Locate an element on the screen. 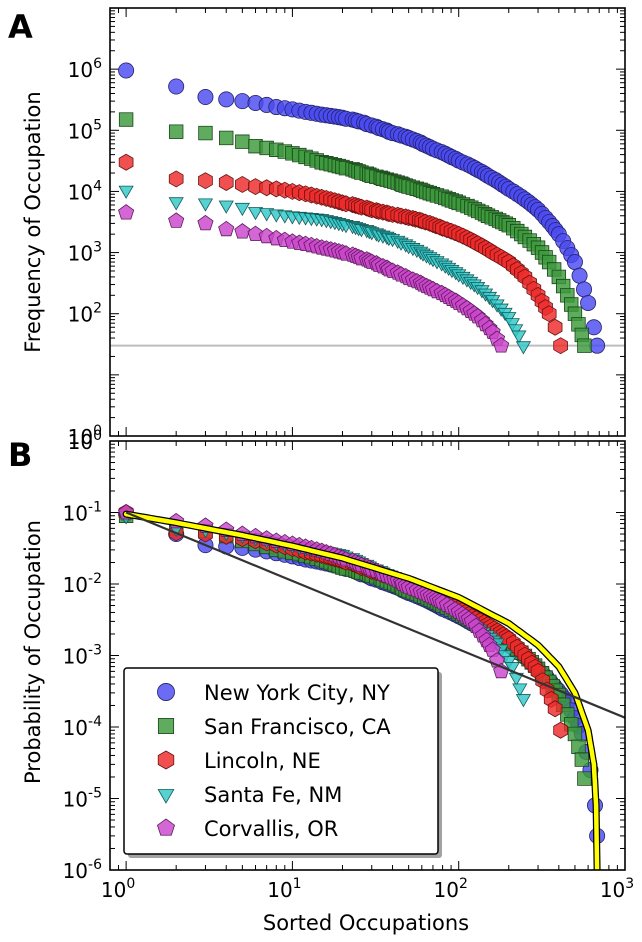 This screenshot has width=642, height=942. series-santa-fe-nm is located at coordinates (325, 270).